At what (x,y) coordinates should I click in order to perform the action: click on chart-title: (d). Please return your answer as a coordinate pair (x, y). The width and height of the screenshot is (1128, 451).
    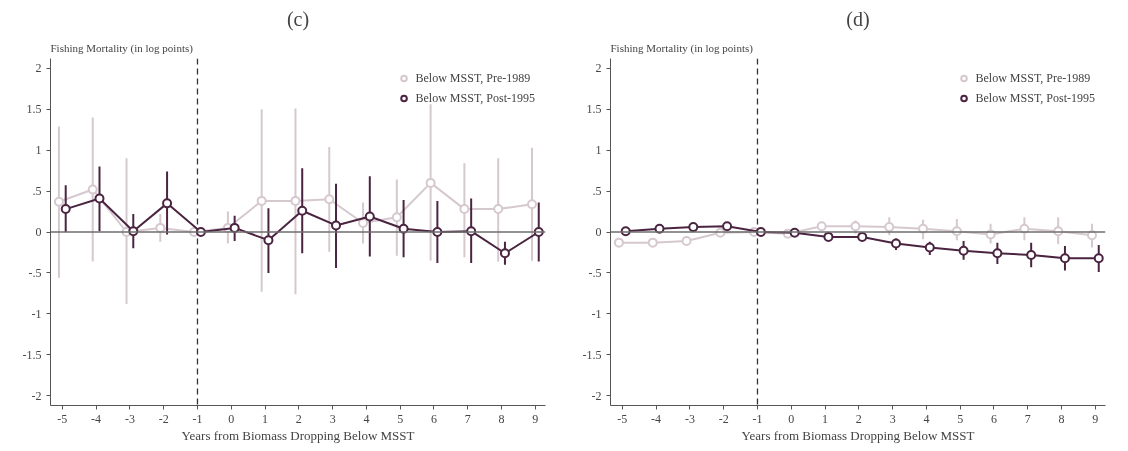
    Looking at the image, I should click on (858, 19).